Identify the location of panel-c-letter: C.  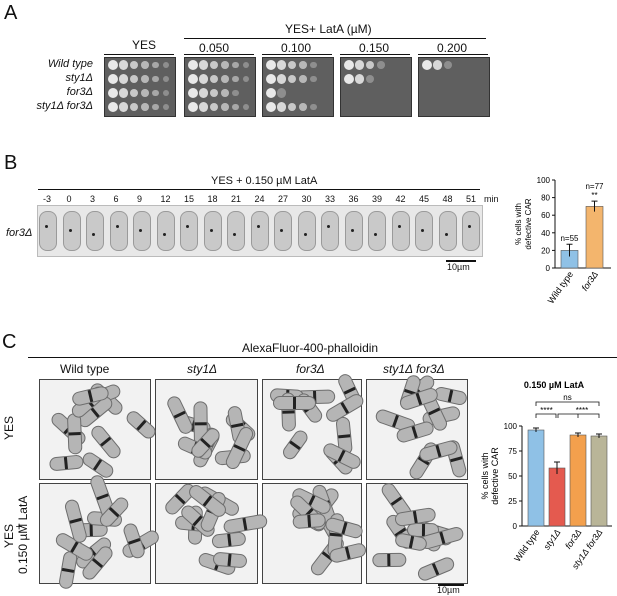
(9, 342).